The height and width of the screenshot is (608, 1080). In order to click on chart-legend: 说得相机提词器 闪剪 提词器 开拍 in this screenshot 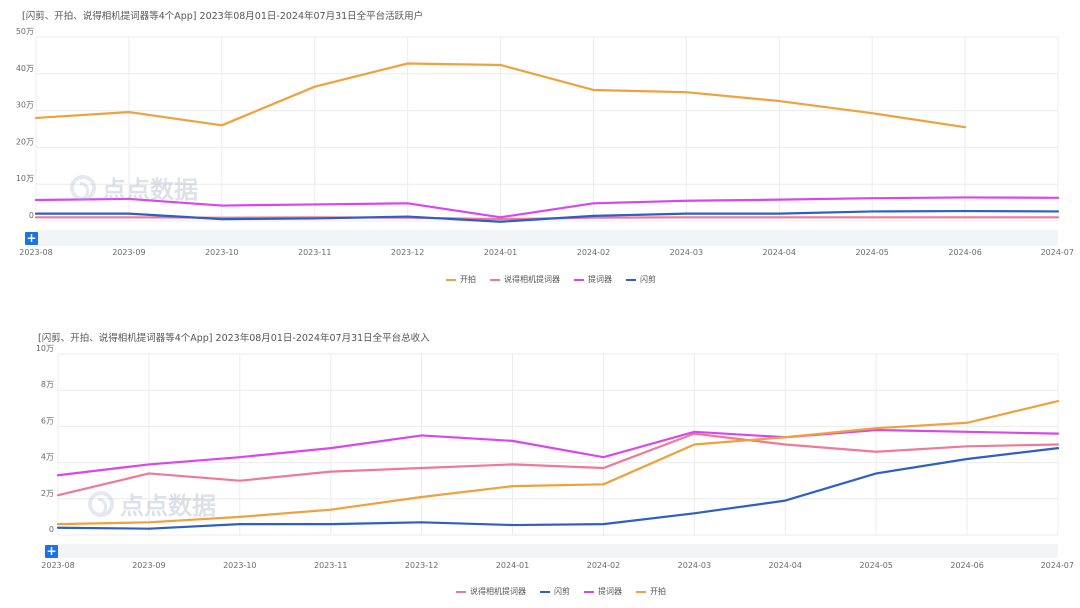, I will do `click(561, 591)`.